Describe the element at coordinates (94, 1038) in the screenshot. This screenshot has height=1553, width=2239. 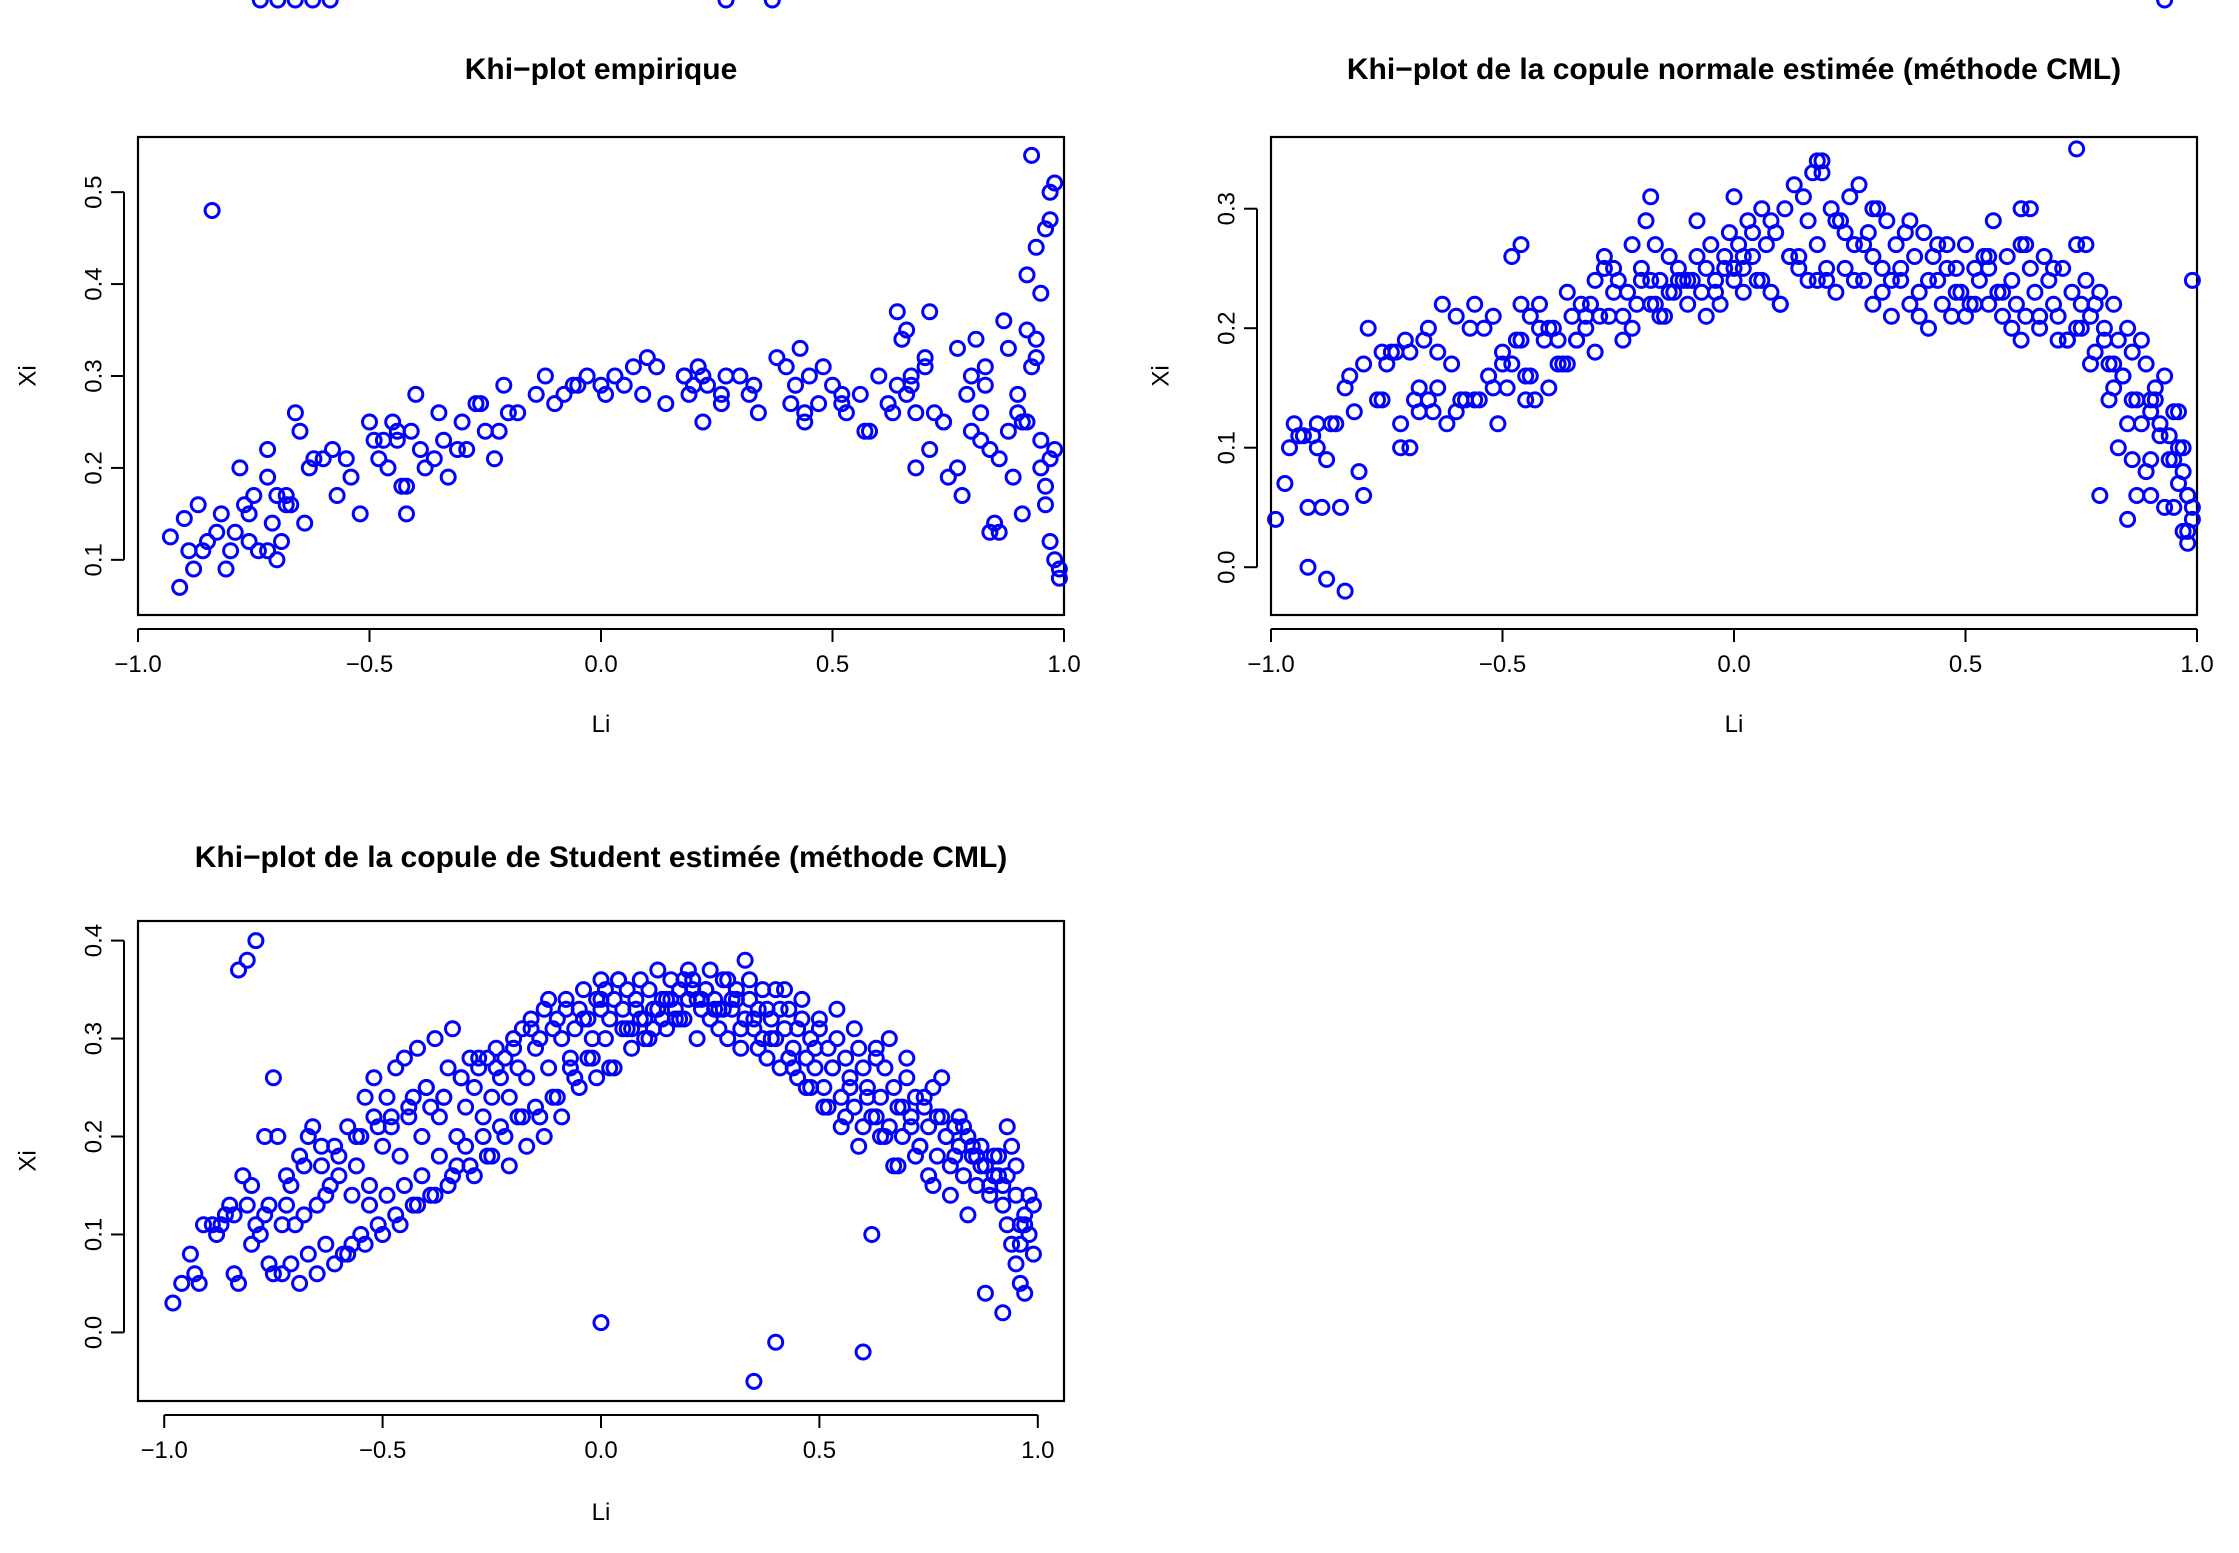
I see `y-tick-label: 0.3` at that location.